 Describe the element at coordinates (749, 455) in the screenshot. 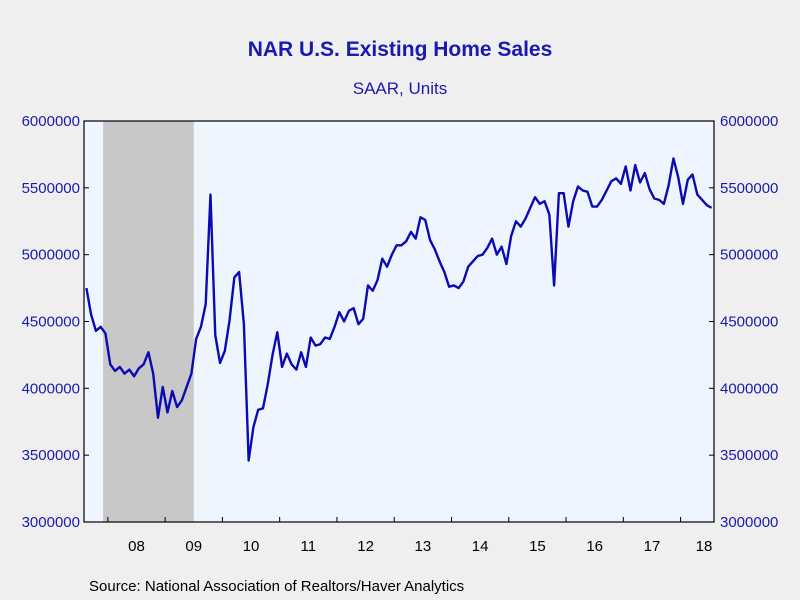

I see `y-tick-label-right: 3500000` at that location.